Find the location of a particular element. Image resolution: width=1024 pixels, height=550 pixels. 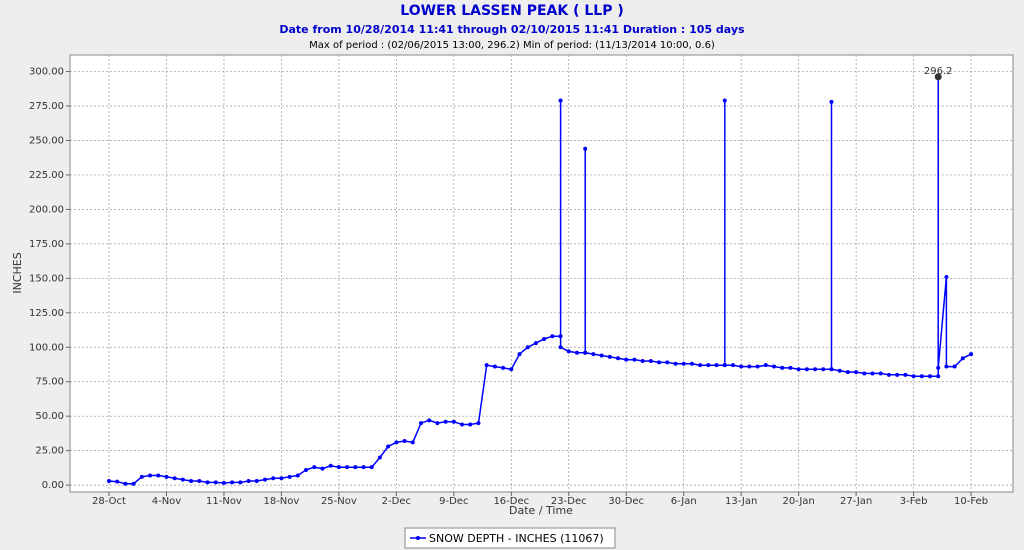

x-tick-label: 4-Nov is located at coordinates (167, 501).